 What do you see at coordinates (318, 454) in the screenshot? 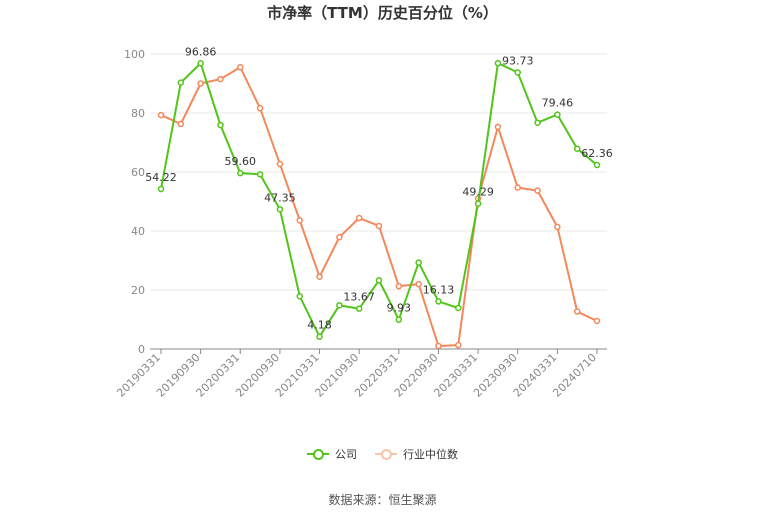
I see `legend-company-marker-icon` at bounding box center [318, 454].